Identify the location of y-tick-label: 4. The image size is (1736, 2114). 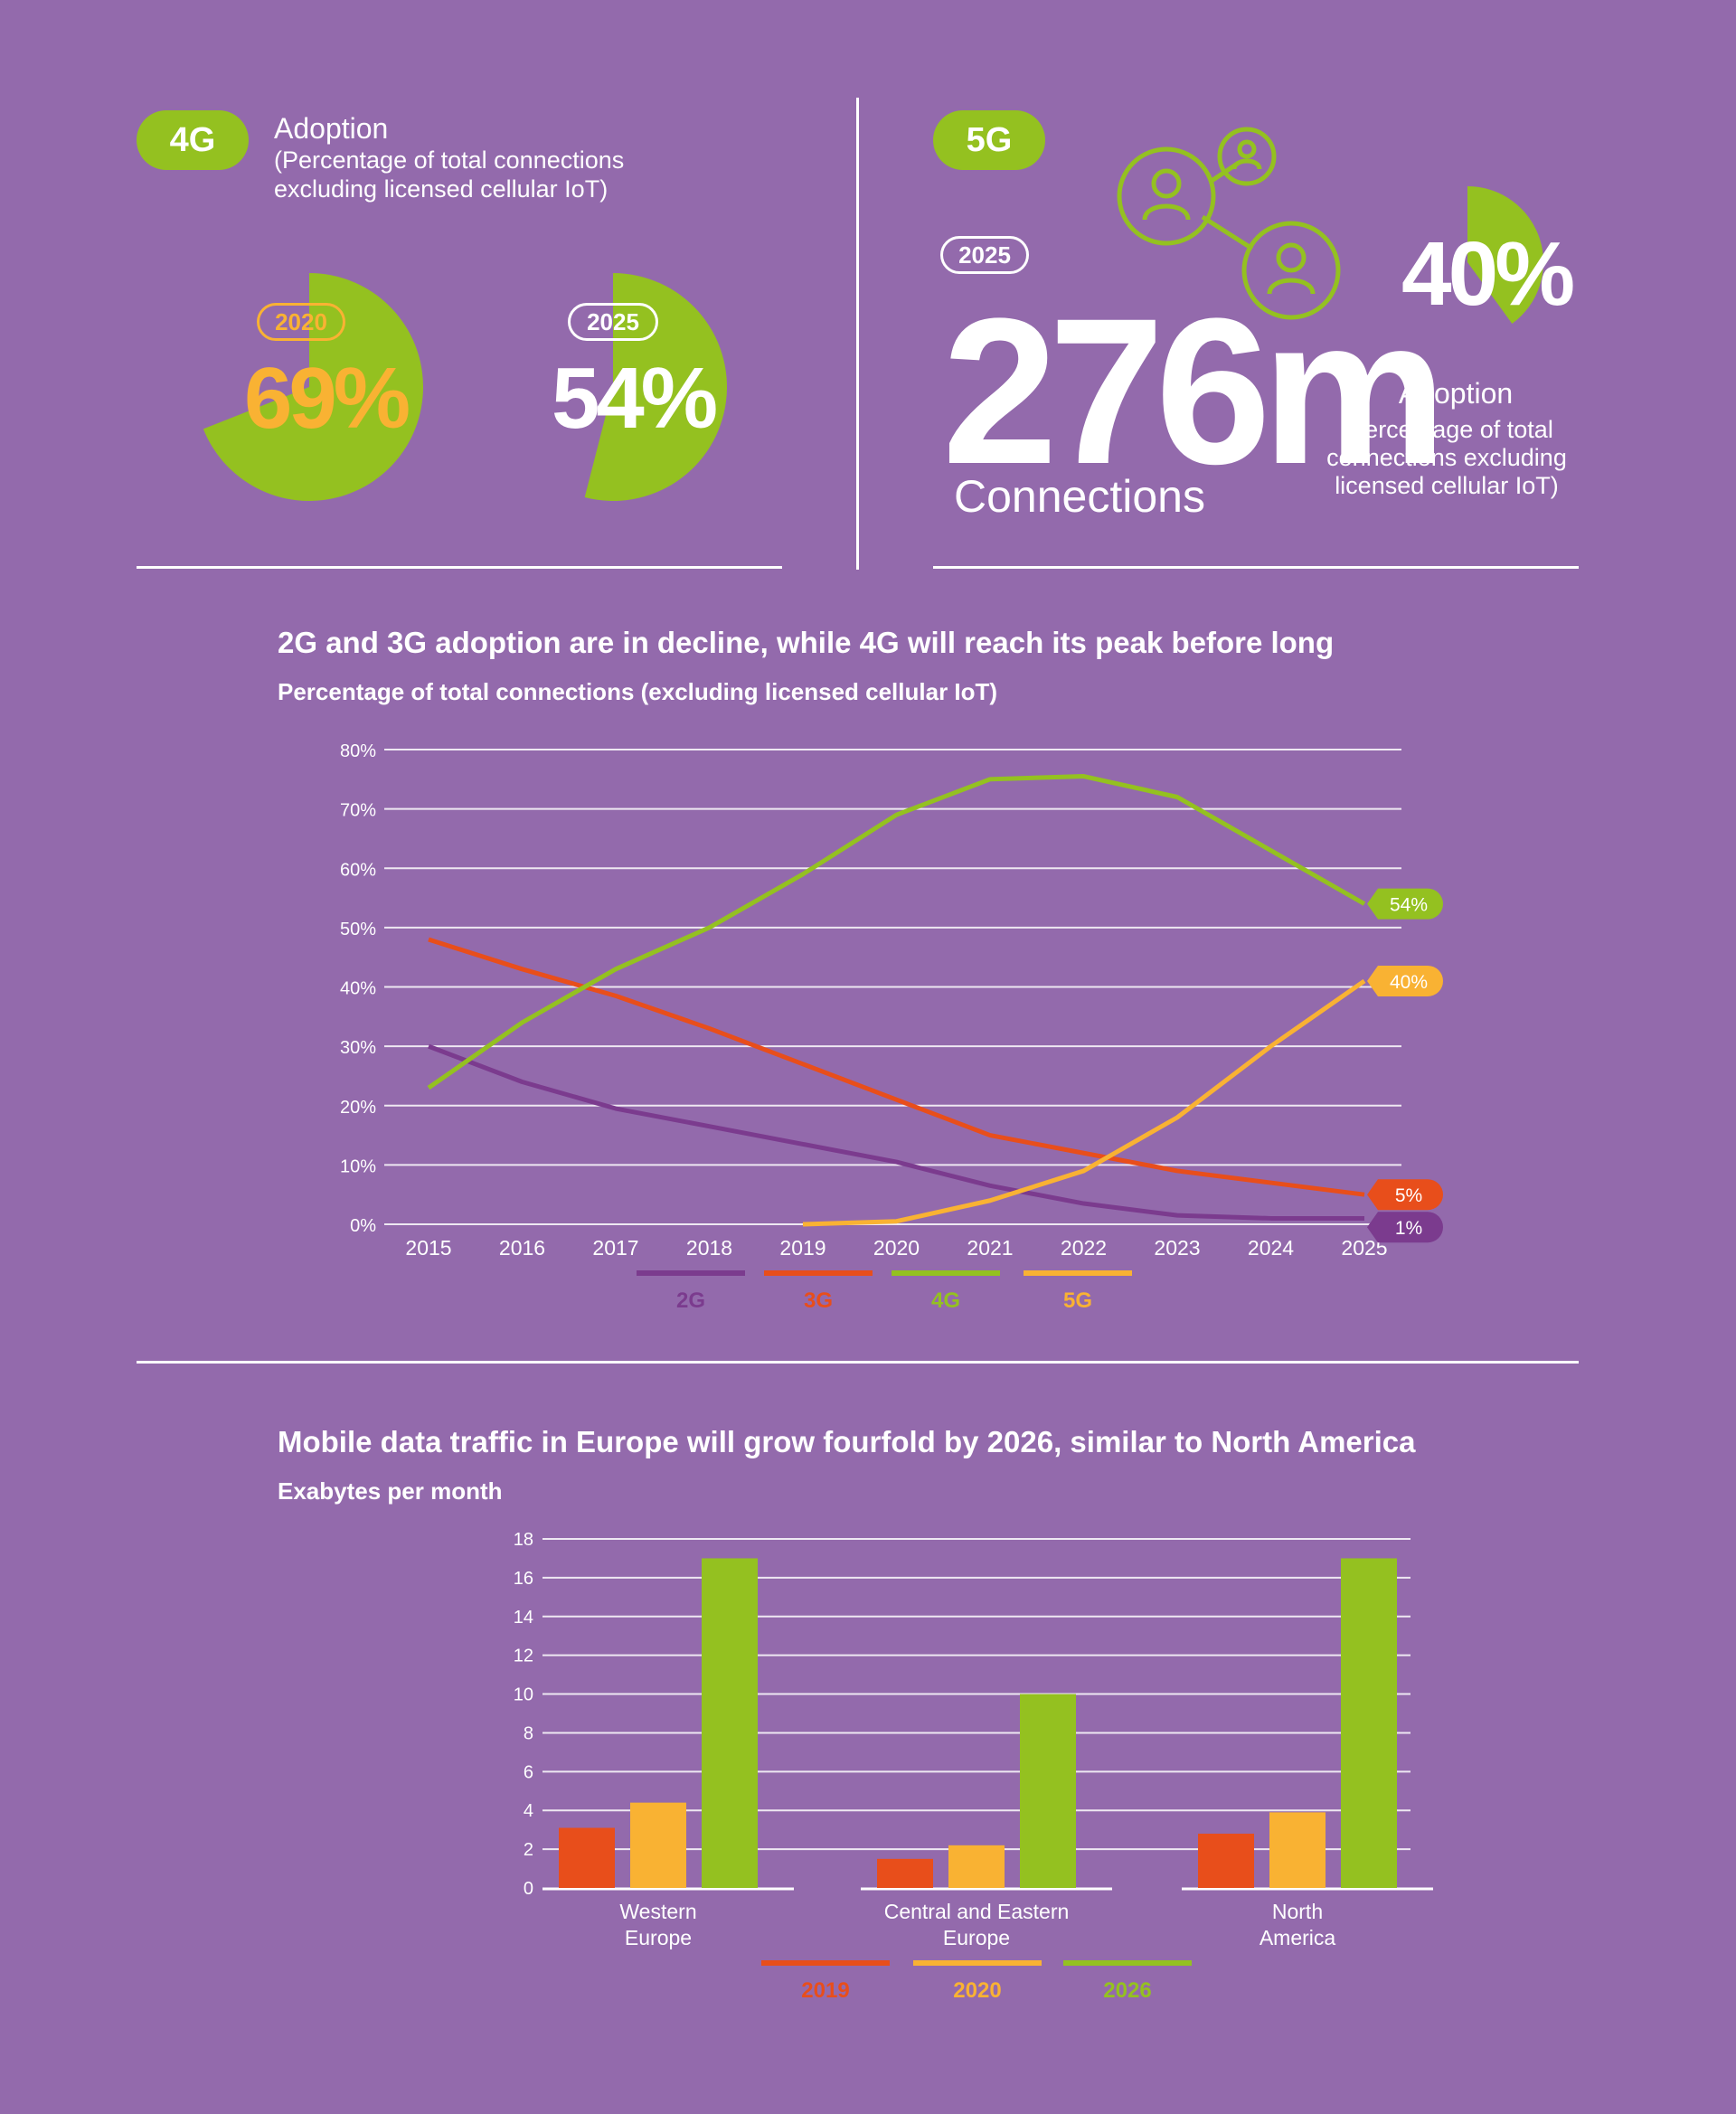
(529, 1811).